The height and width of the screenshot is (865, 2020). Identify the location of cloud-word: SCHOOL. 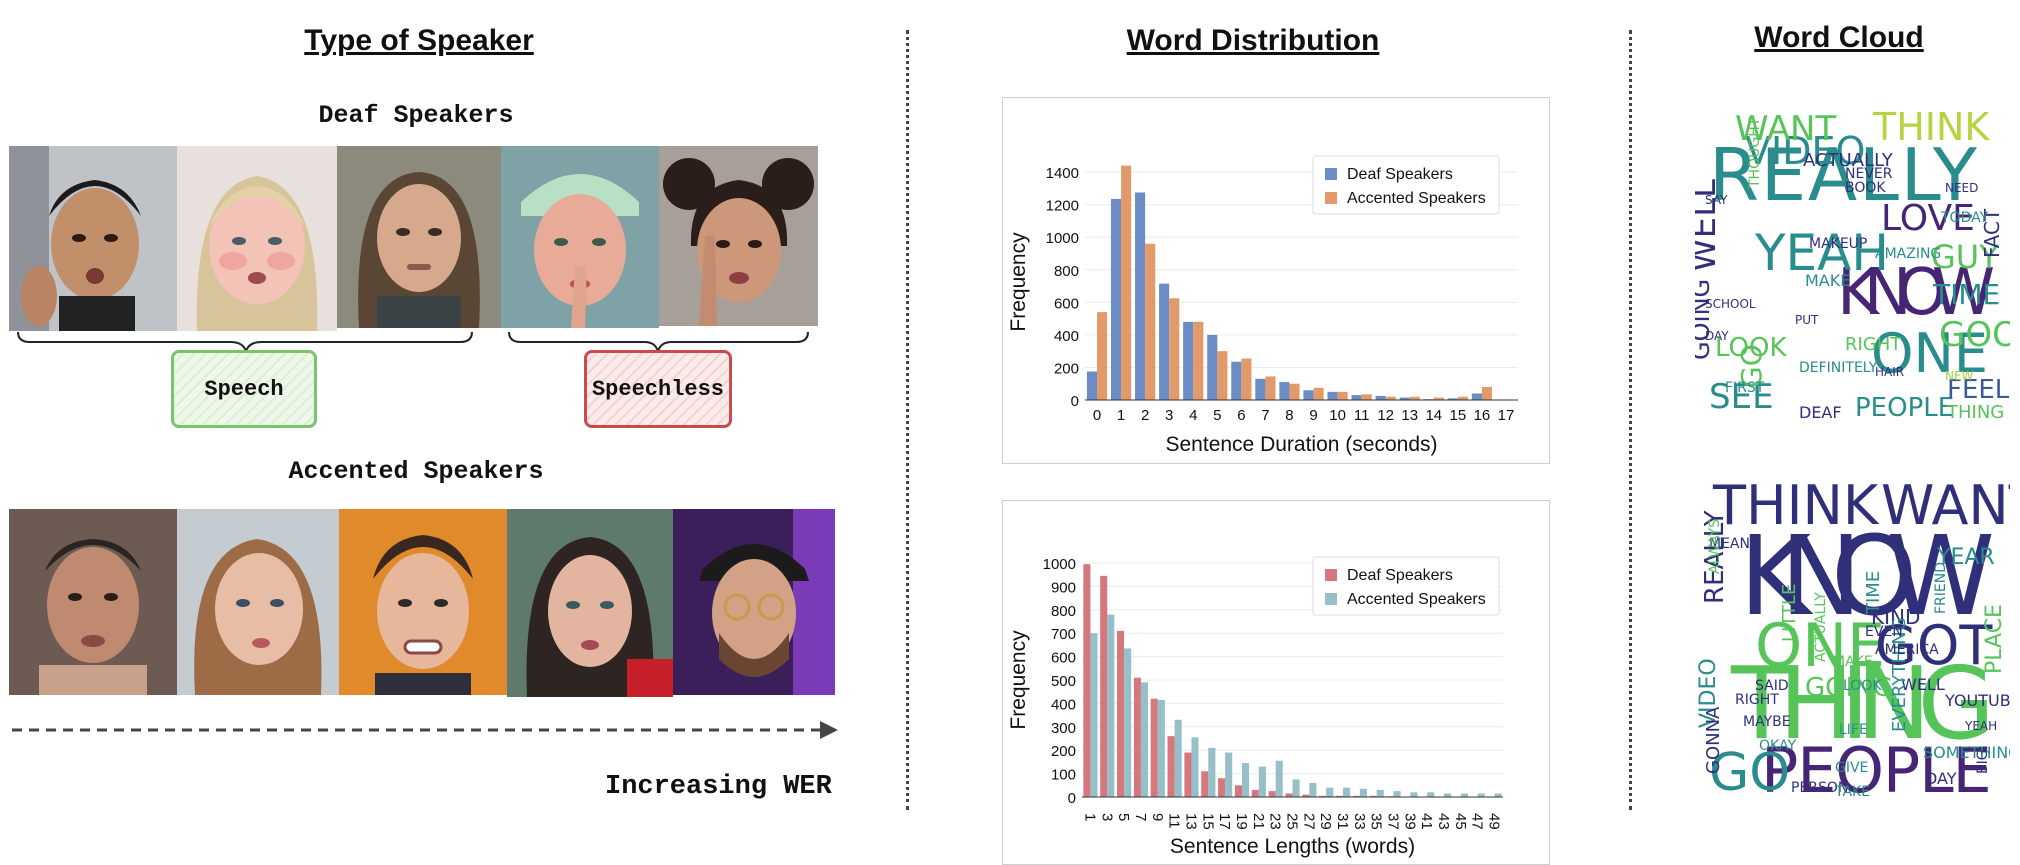
(1730, 304).